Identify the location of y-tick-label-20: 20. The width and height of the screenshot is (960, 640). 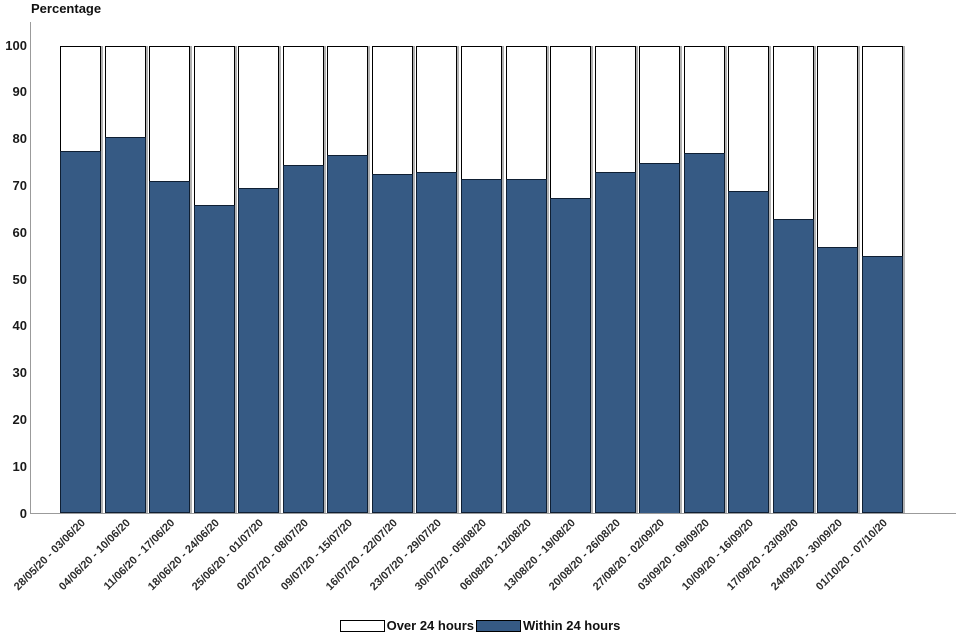
(19, 419).